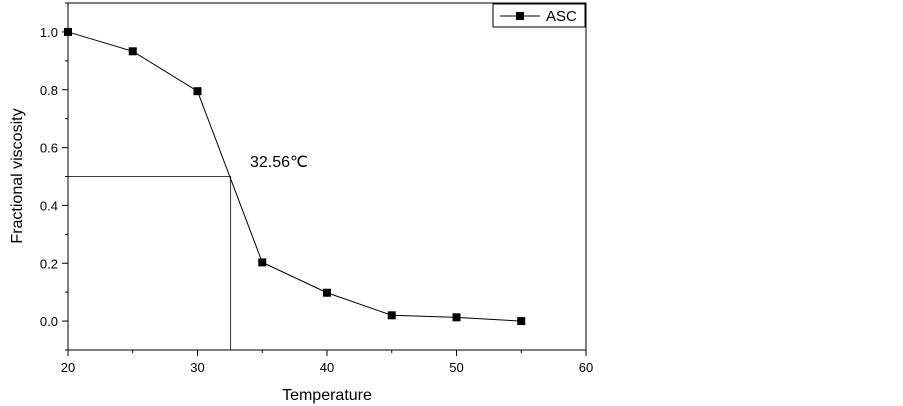 The height and width of the screenshot is (406, 903). What do you see at coordinates (456, 367) in the screenshot?
I see `x-tick-label: 50` at bounding box center [456, 367].